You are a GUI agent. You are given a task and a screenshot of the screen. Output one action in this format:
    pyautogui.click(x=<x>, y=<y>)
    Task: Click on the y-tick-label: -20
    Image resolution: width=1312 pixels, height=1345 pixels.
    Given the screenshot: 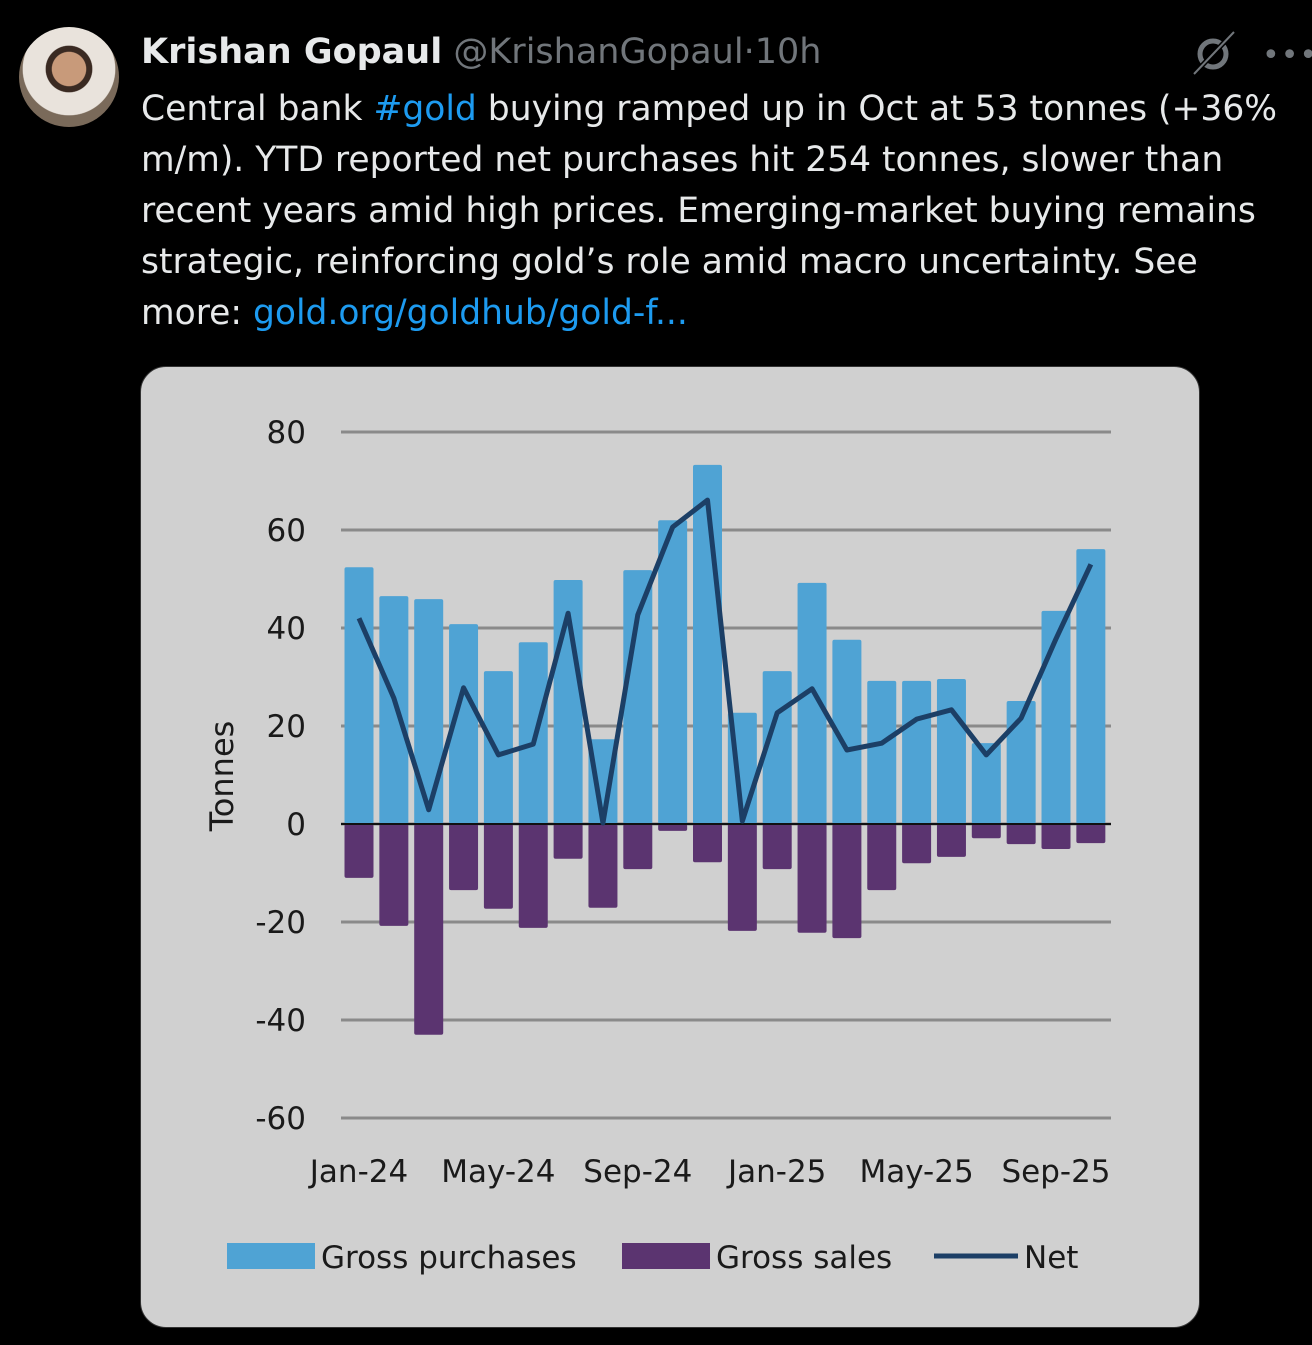 What is the action you would take?
    pyautogui.click(x=280, y=923)
    